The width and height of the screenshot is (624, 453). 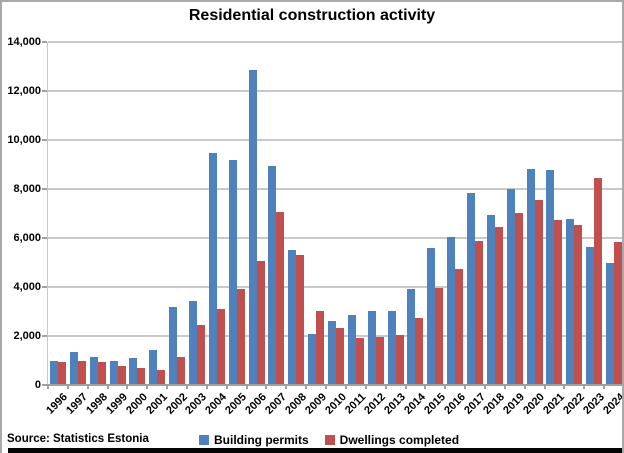 What do you see at coordinates (391, 347) in the screenshot?
I see `bar-building-permits-2013` at bounding box center [391, 347].